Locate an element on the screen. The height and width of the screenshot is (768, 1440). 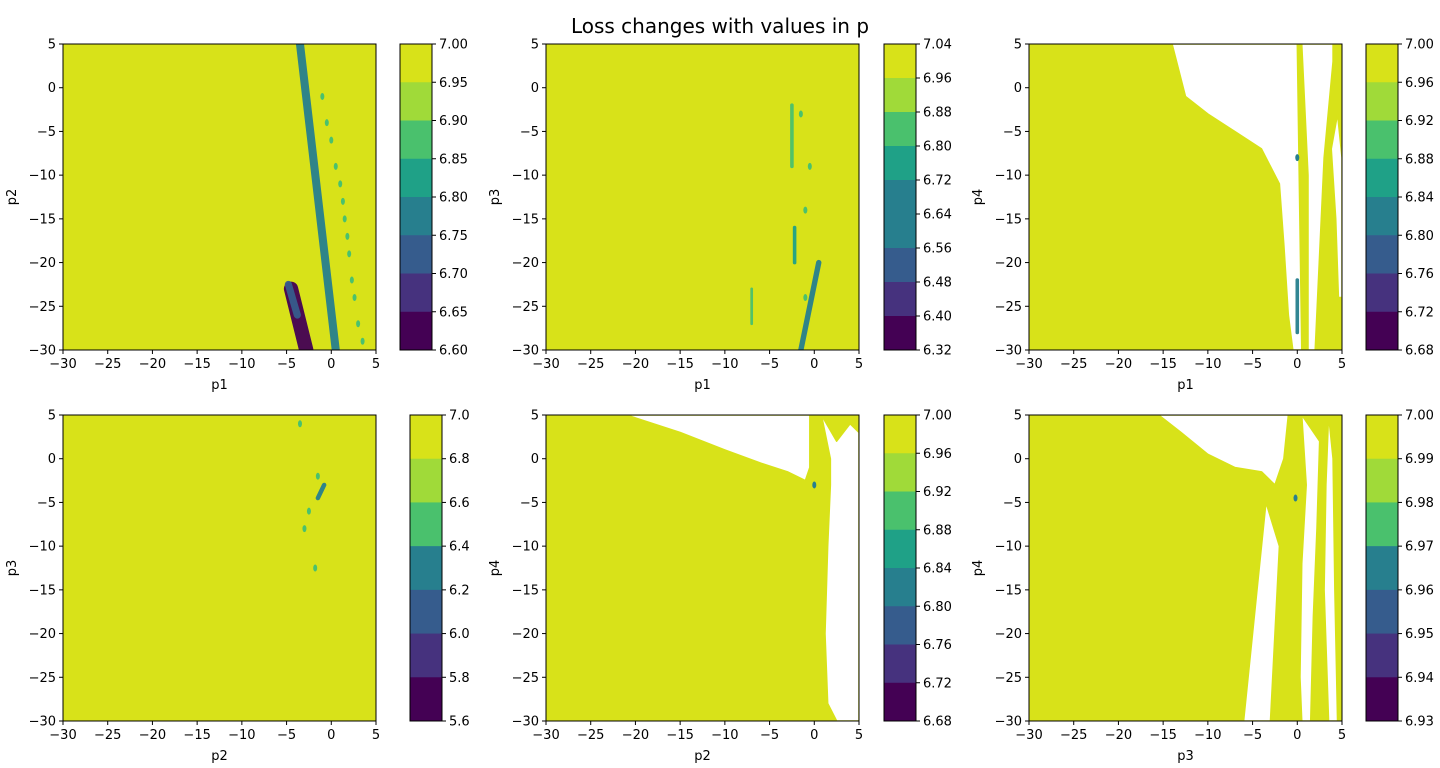
colorbar-tick-label: 7.00 is located at coordinates (1419, 45).